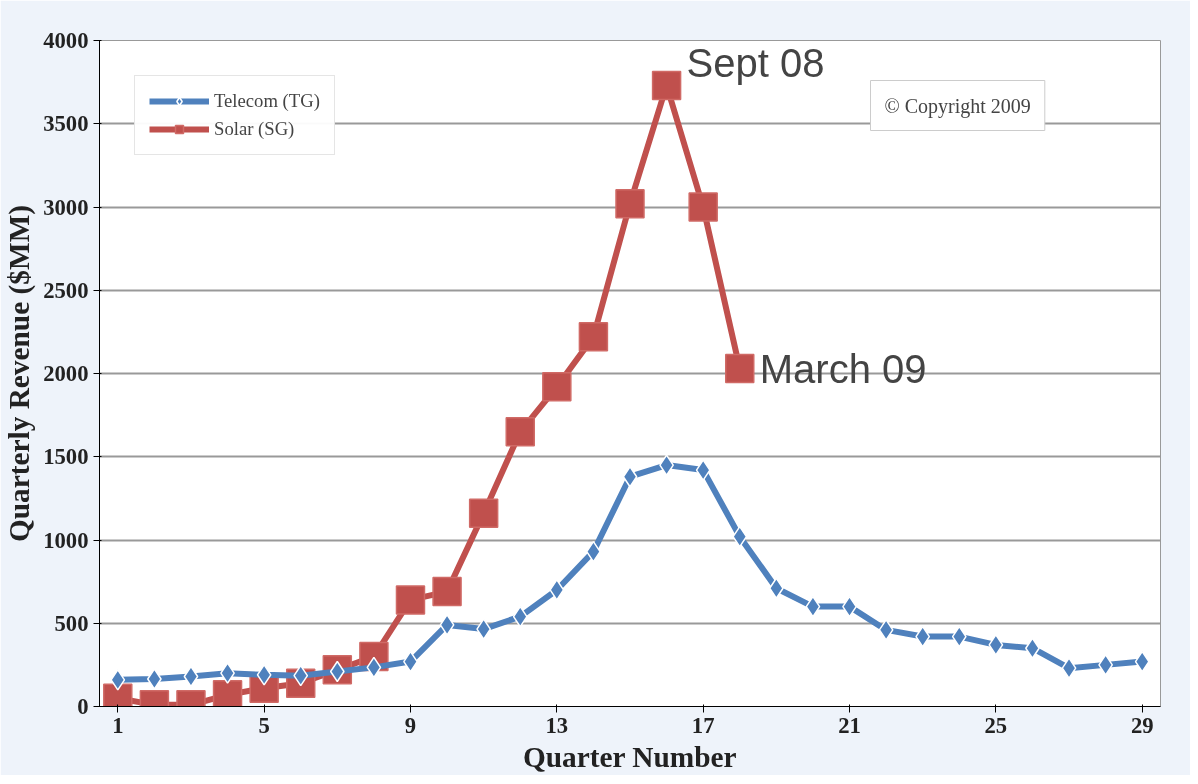  What do you see at coordinates (410, 725) in the screenshot?
I see `x-tick-label: 9` at bounding box center [410, 725].